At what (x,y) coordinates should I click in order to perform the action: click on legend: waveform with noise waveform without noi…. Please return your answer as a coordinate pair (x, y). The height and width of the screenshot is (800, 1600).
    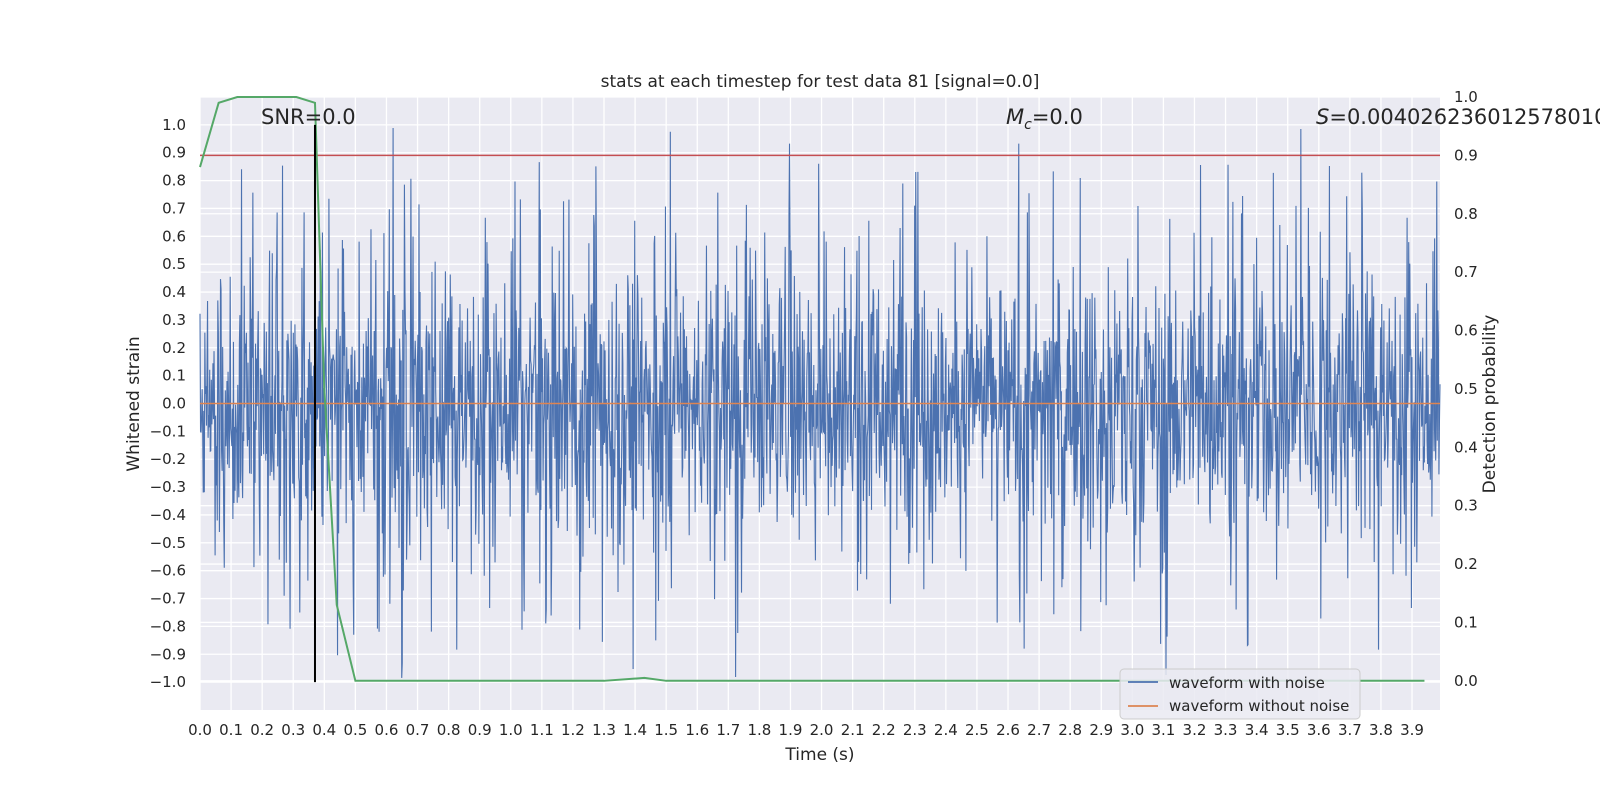
    Looking at the image, I should click on (1240, 694).